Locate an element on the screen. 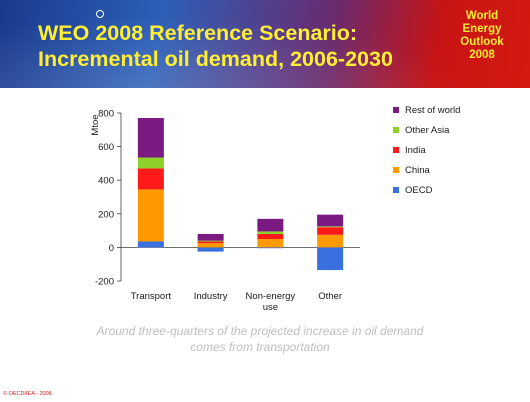 This screenshot has width=530, height=402. x-category-label: Transport is located at coordinates (151, 296).